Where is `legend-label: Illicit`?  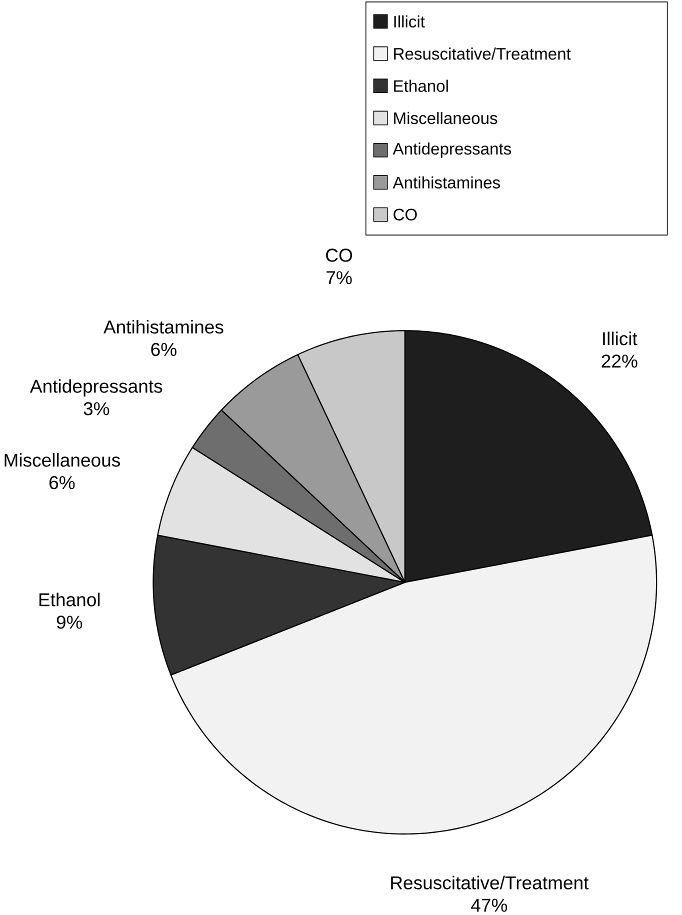
legend-label: Illicit is located at coordinates (409, 21).